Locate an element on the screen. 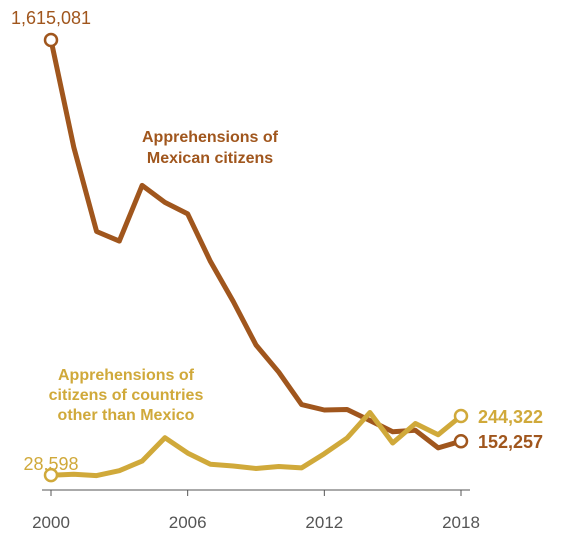 Image resolution: width=569 pixels, height=533 pixels. series-0-start-value: 1,615,081 is located at coordinates (51, 18).